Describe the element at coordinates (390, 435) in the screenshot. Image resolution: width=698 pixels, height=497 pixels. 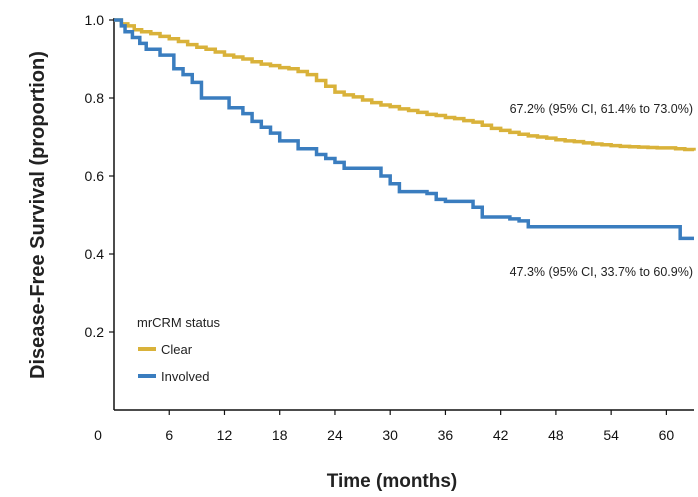
I see `x-tick-label: 30` at that location.